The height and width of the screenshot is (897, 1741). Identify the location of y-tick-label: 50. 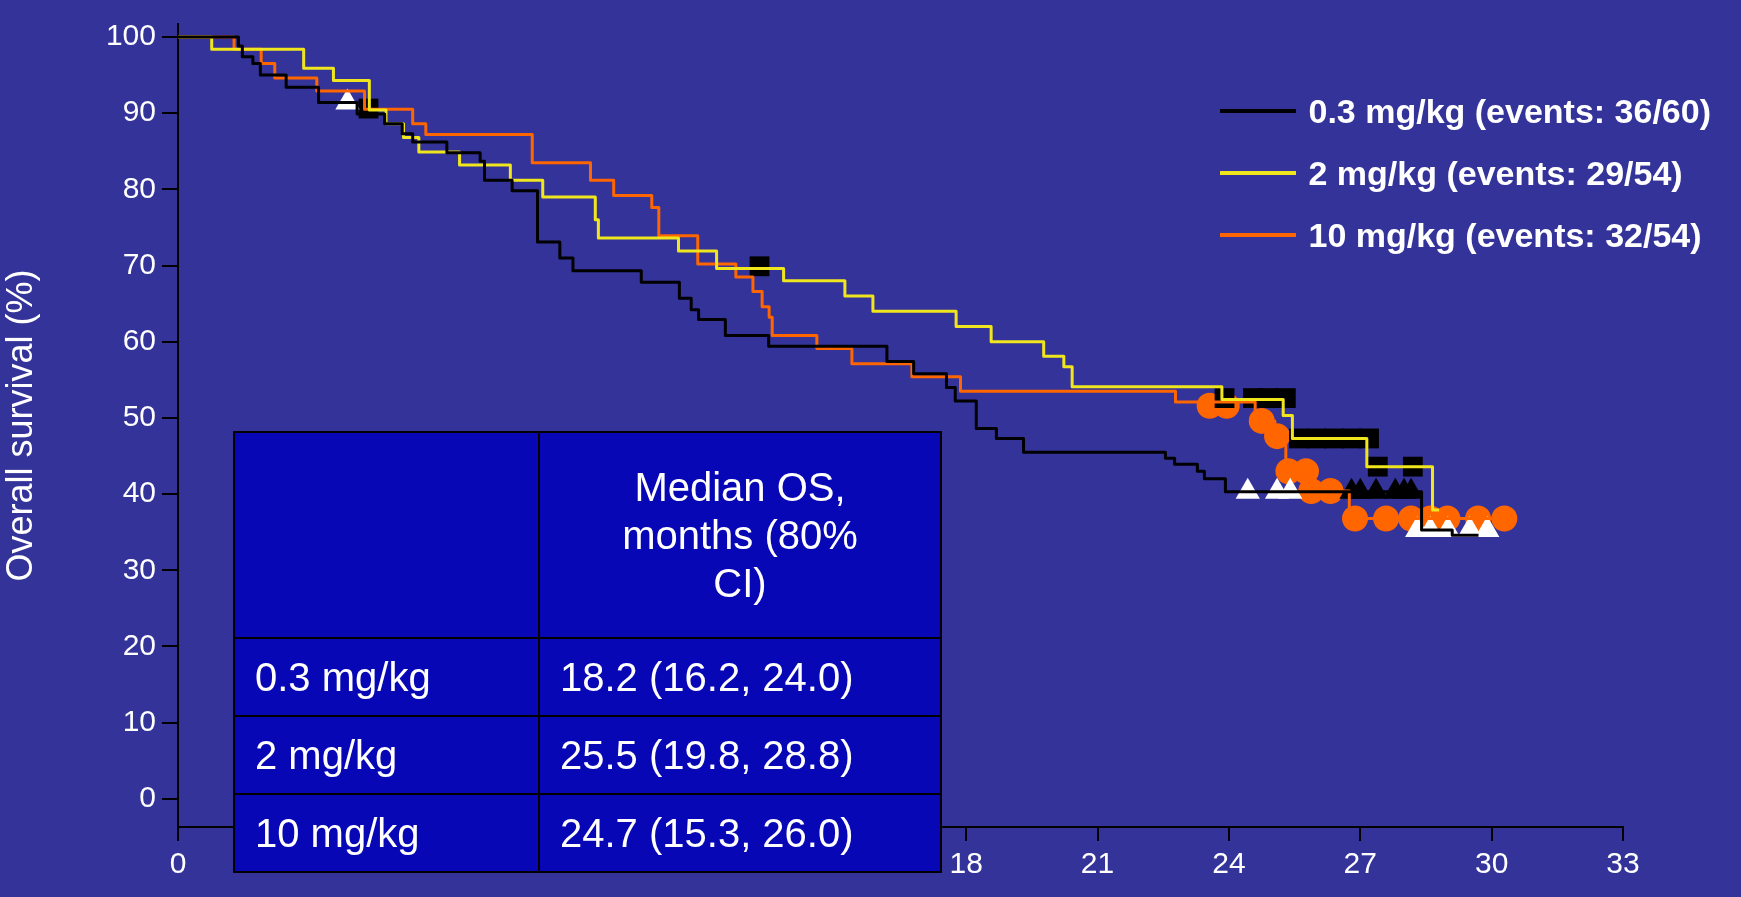
(139, 416).